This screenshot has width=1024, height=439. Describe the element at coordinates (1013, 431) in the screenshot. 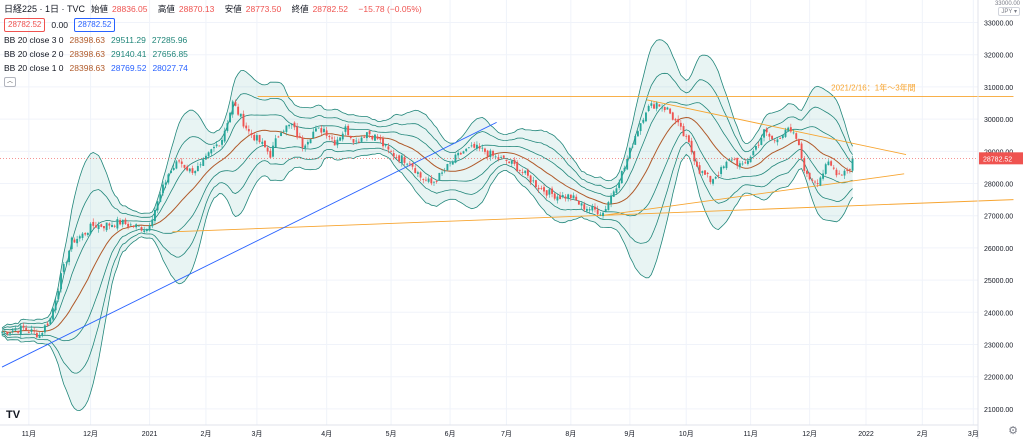

I see `gear-icon: ⚙` at that location.